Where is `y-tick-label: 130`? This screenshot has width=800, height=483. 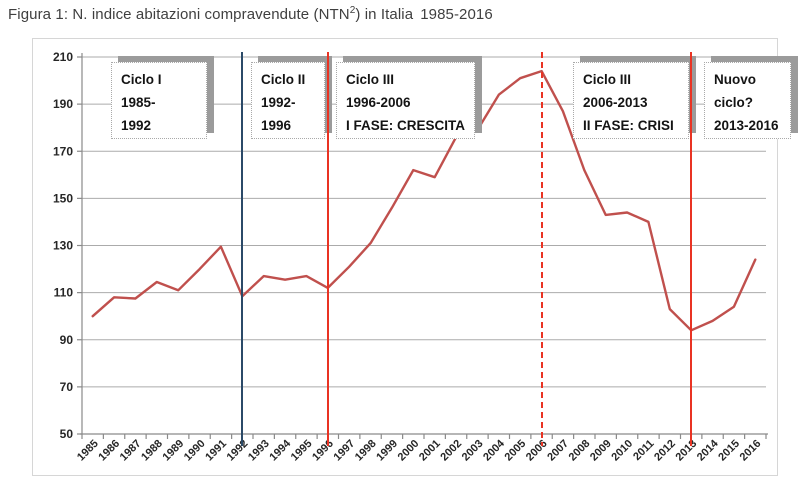 y-tick-label: 130 is located at coordinates (63, 246).